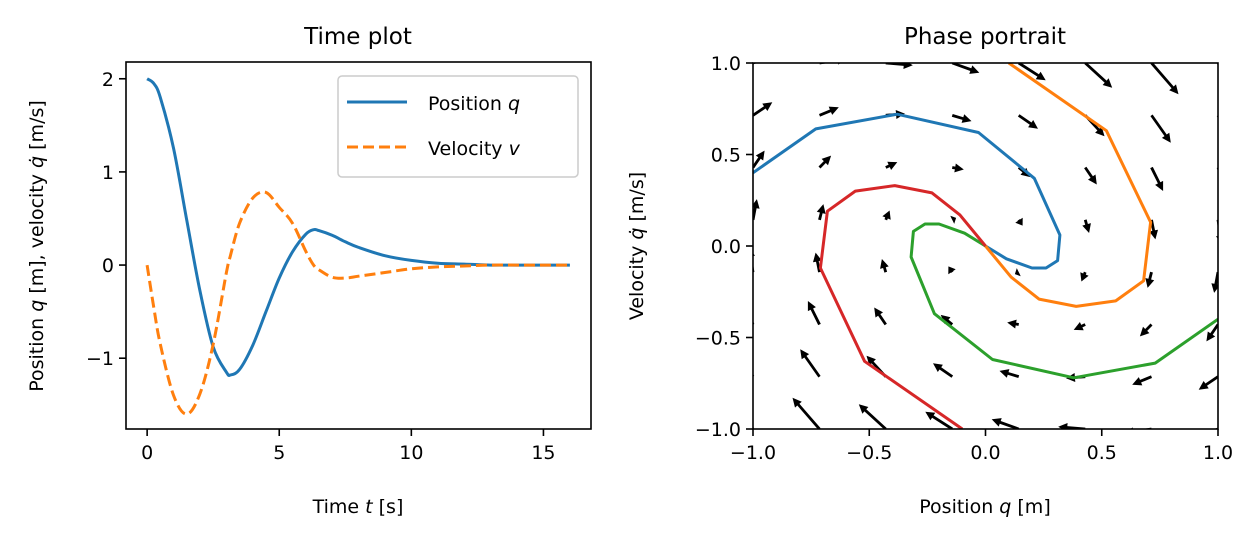  Describe the element at coordinates (902, 306) in the screenshot. I see `trajectory-red` at that location.